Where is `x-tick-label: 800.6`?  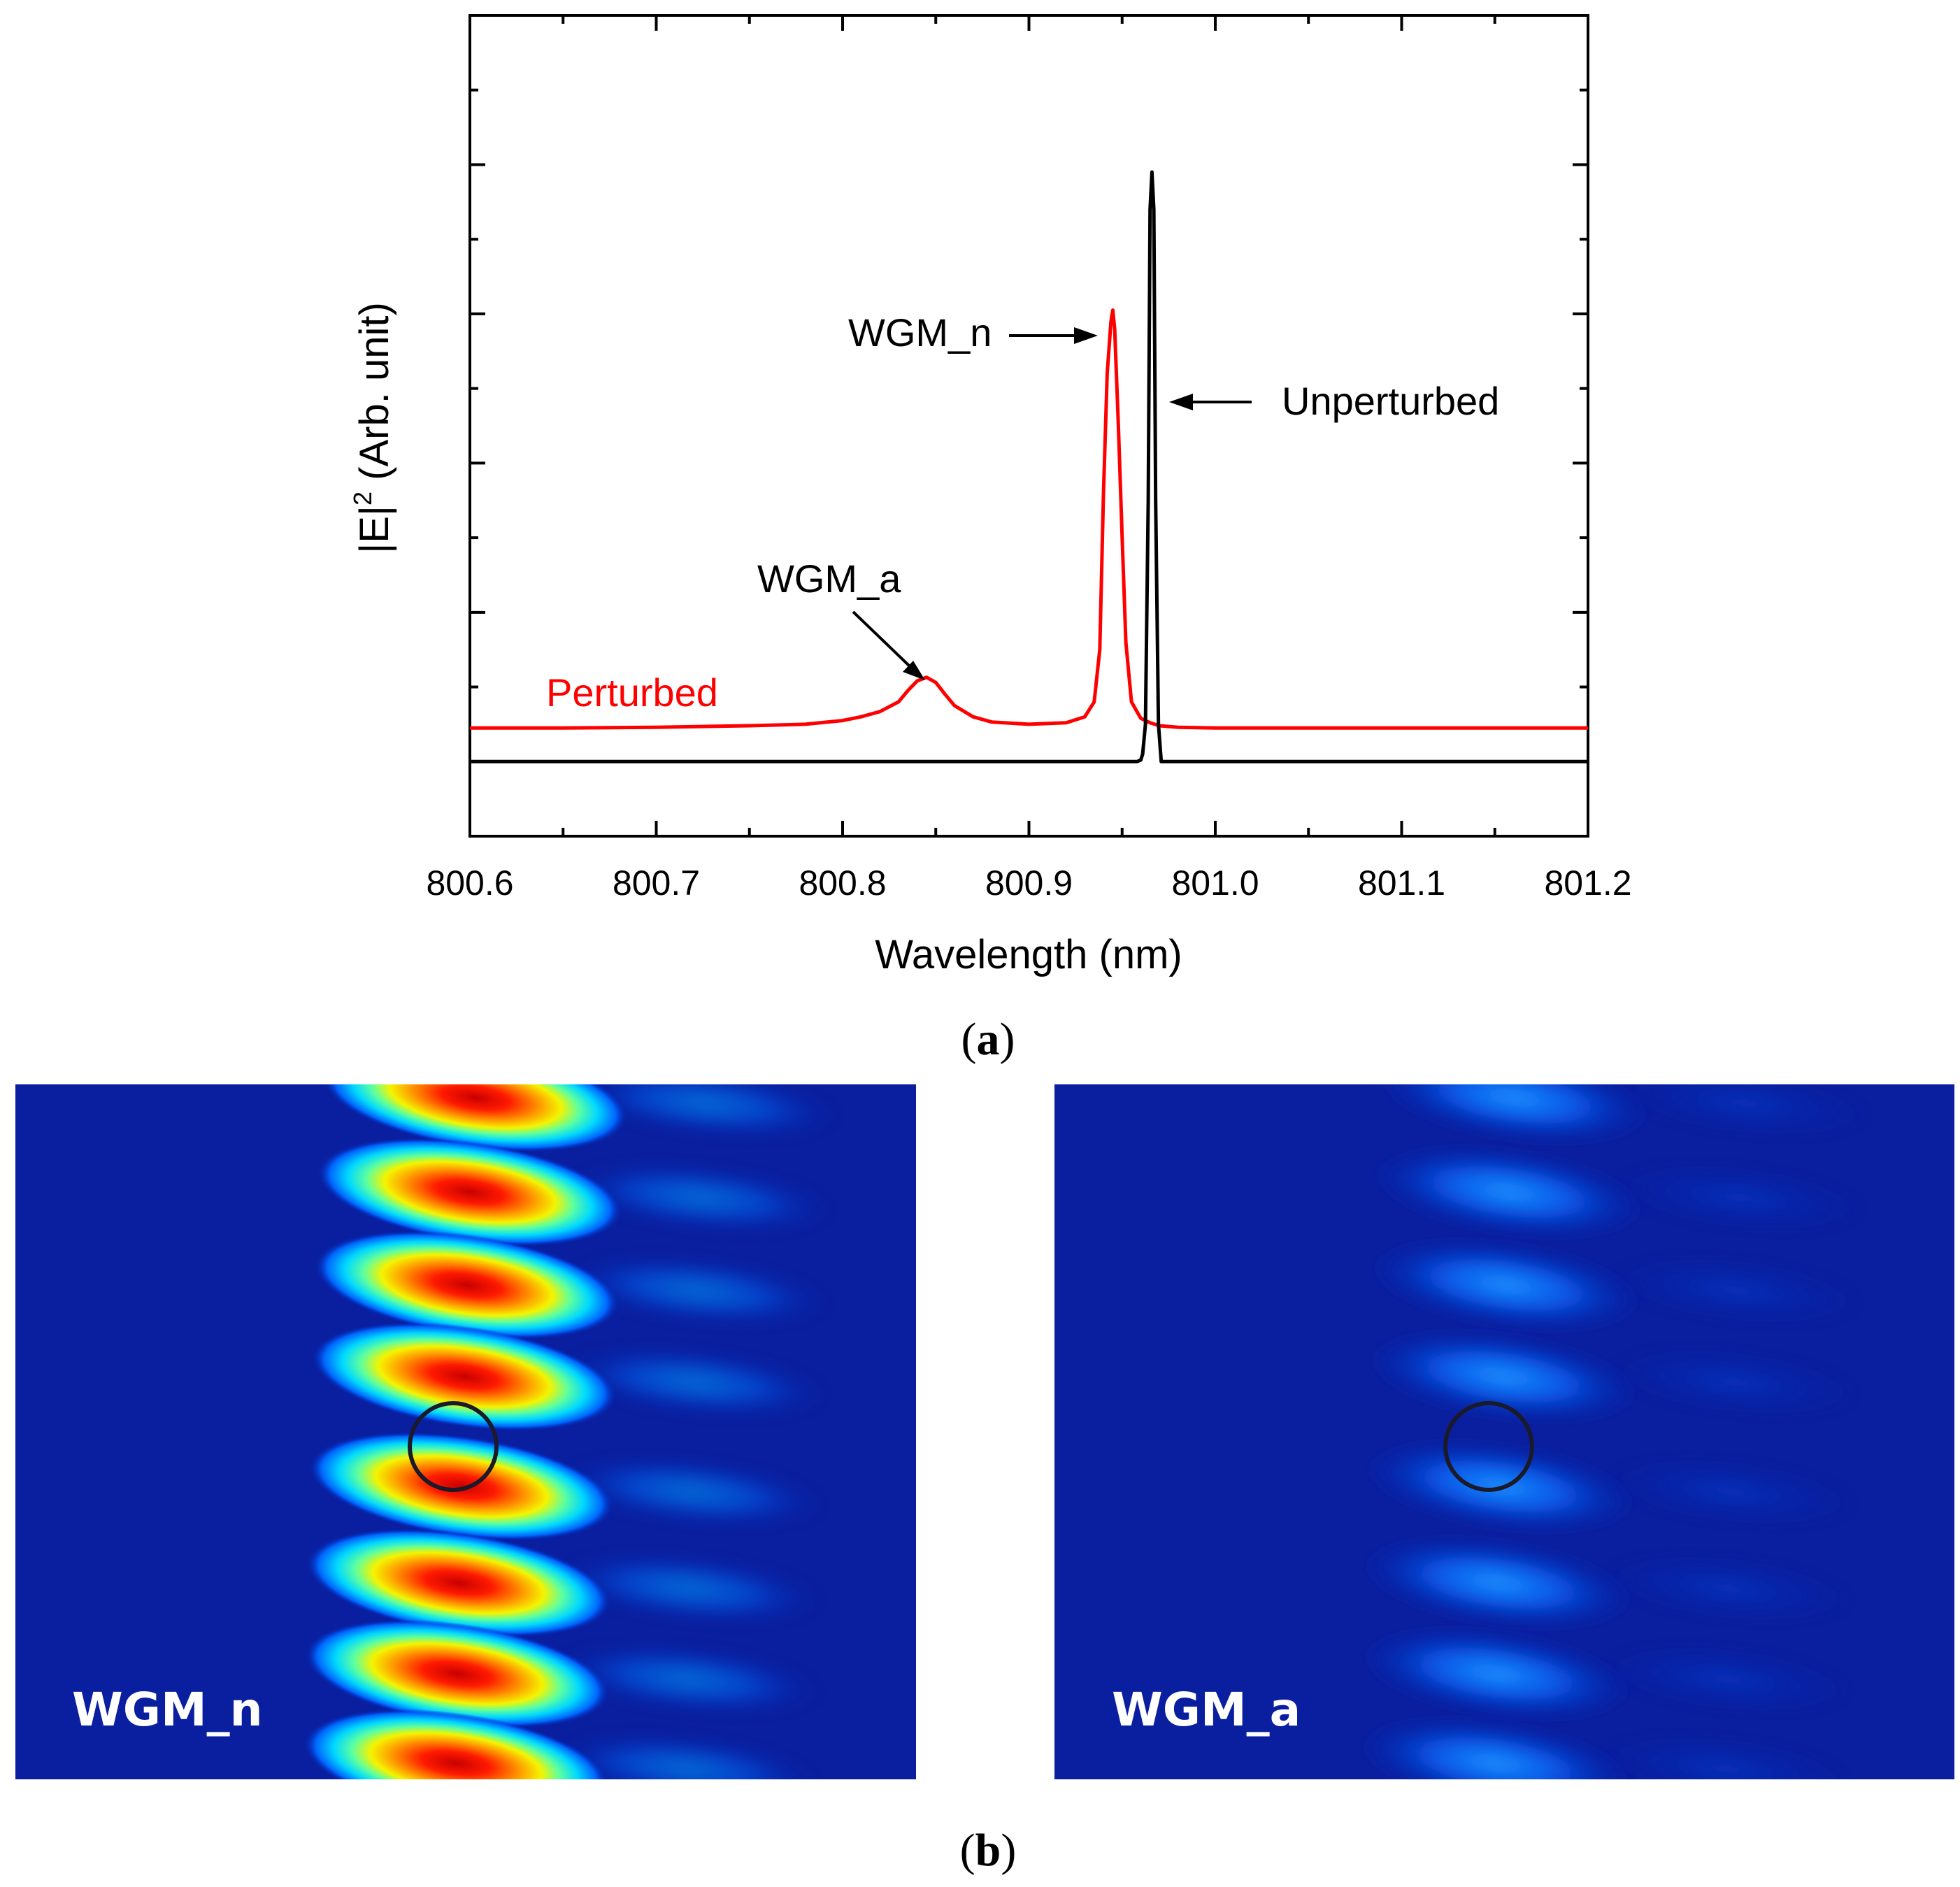
x-tick-label: 800.6 is located at coordinates (469, 883).